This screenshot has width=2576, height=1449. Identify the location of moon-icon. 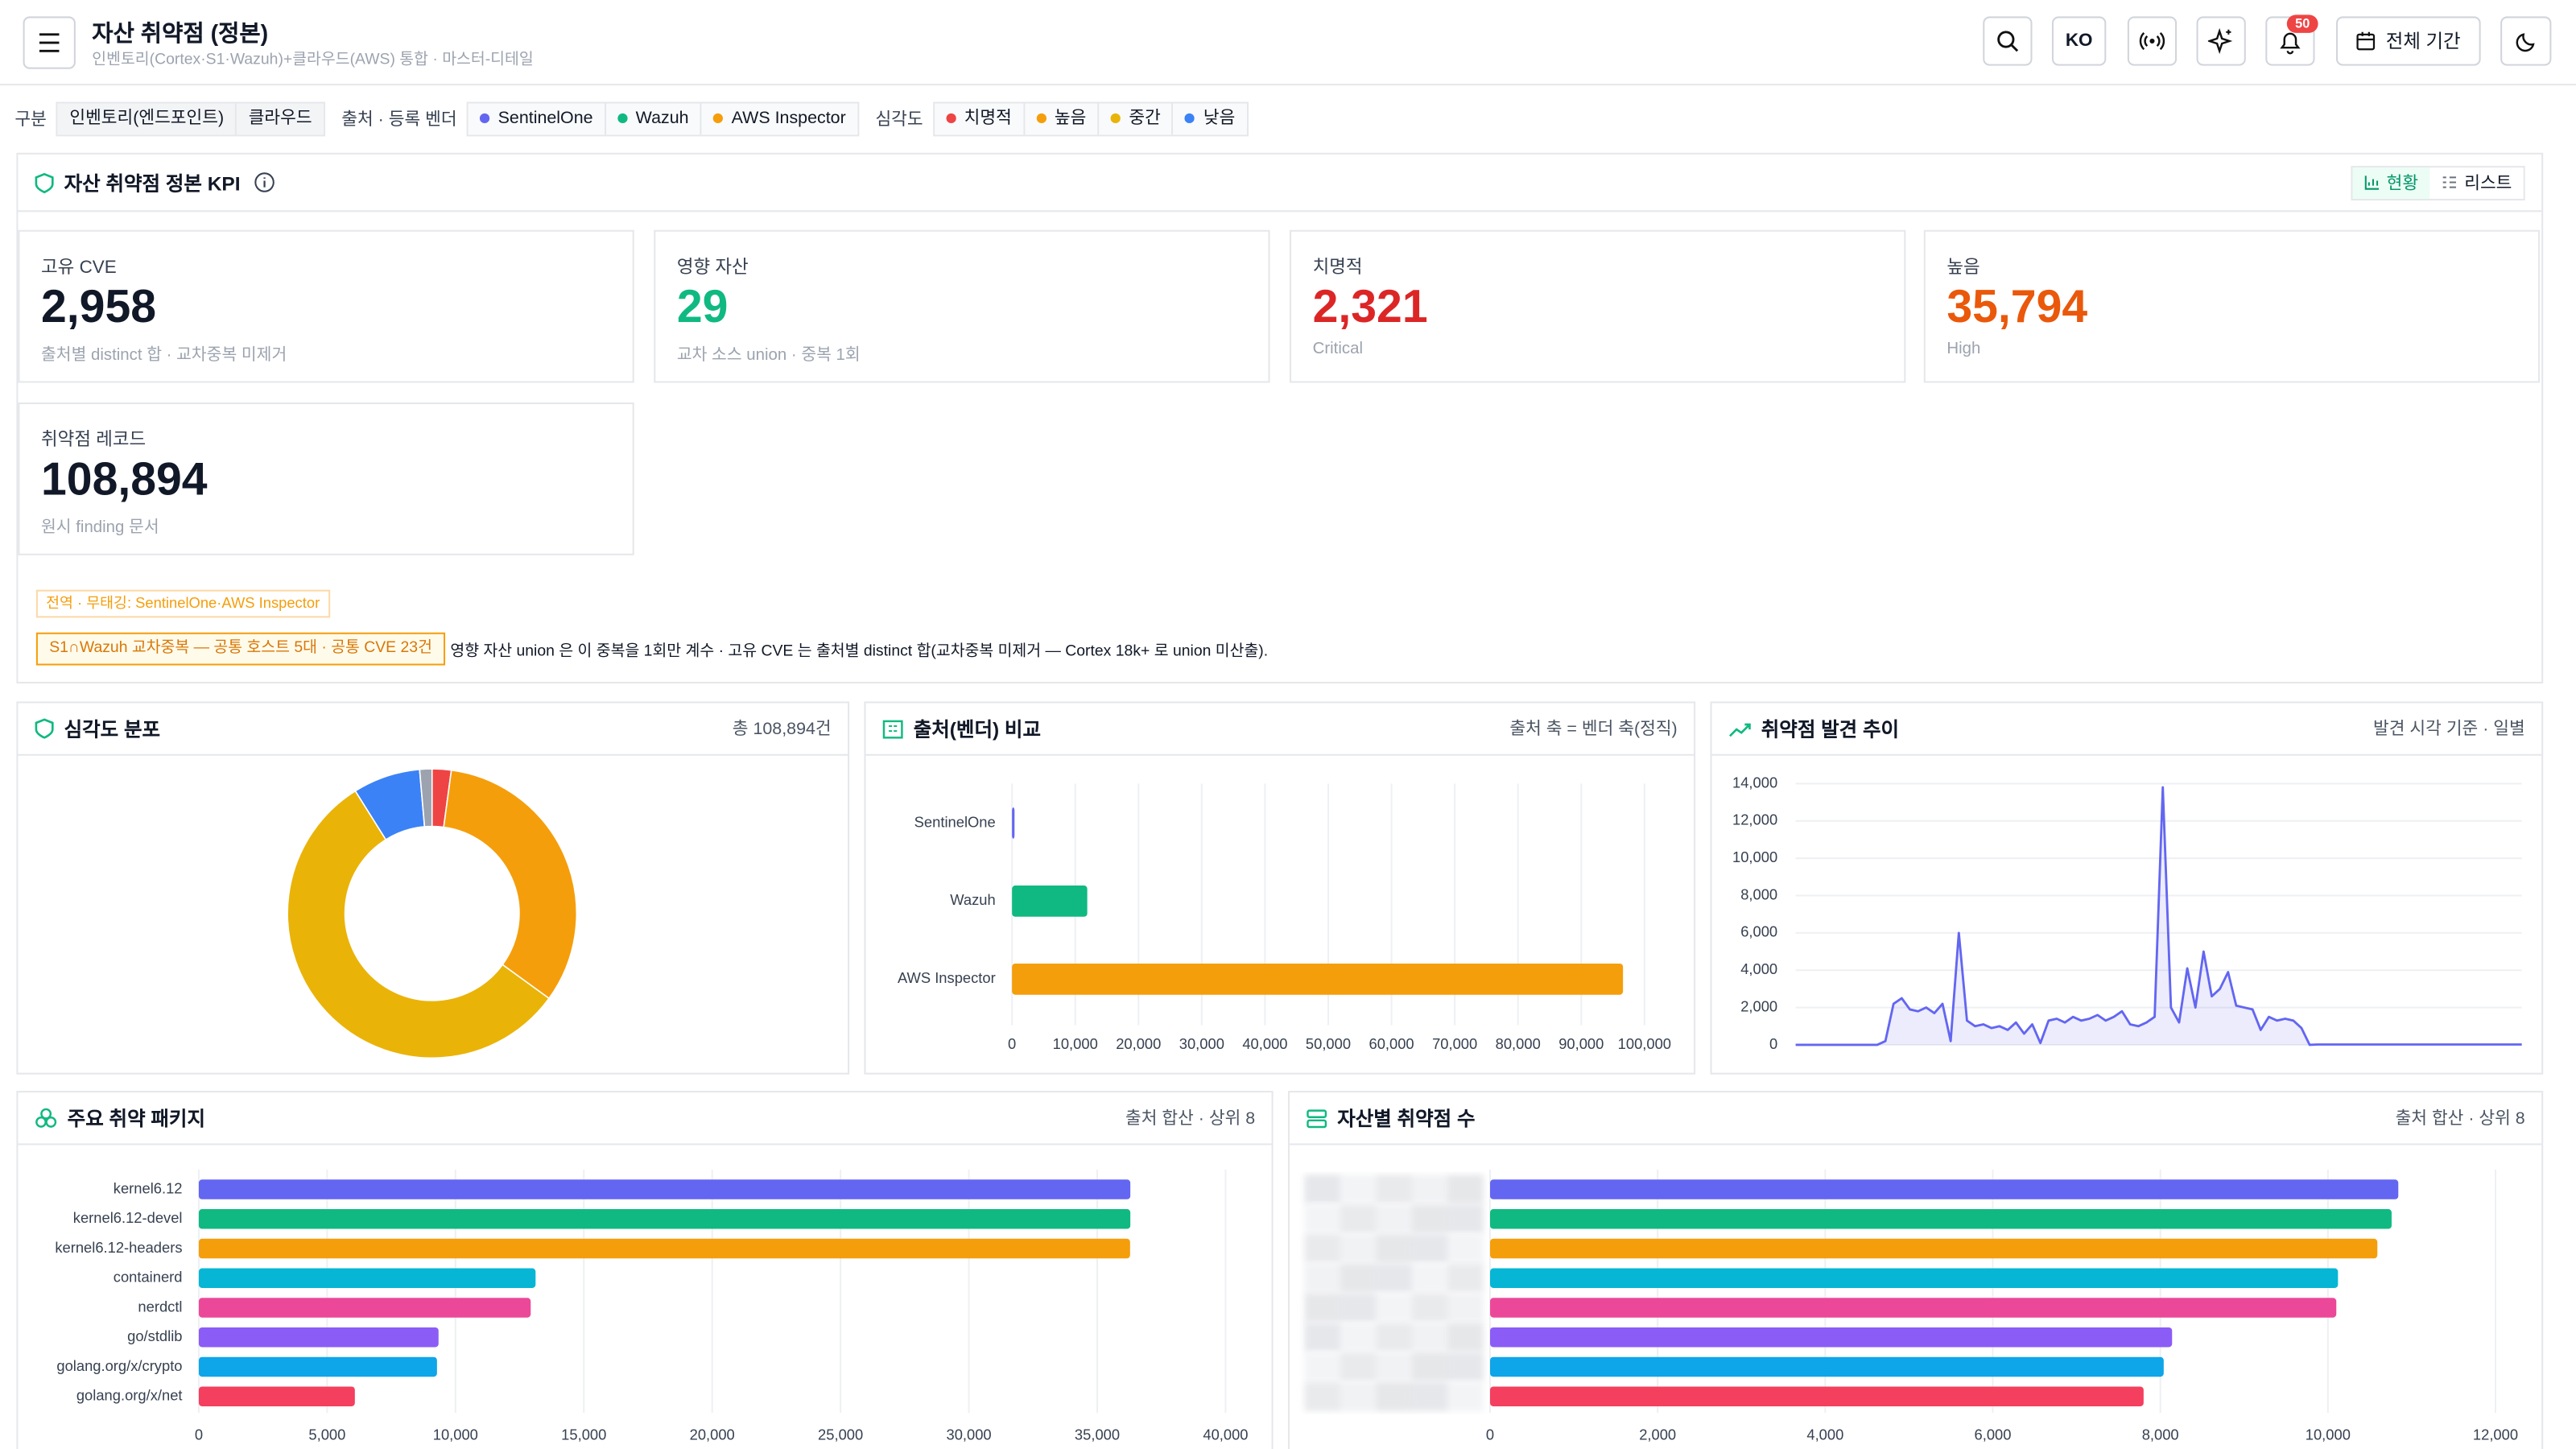
(2524, 42).